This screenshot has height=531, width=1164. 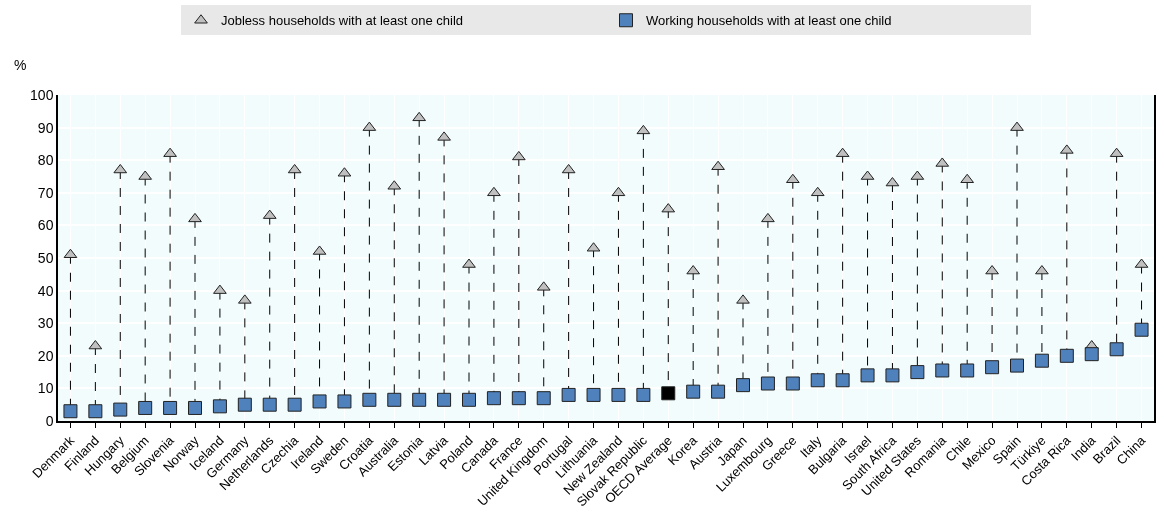 I want to click on y-tick-label: 70, so click(x=45, y=192).